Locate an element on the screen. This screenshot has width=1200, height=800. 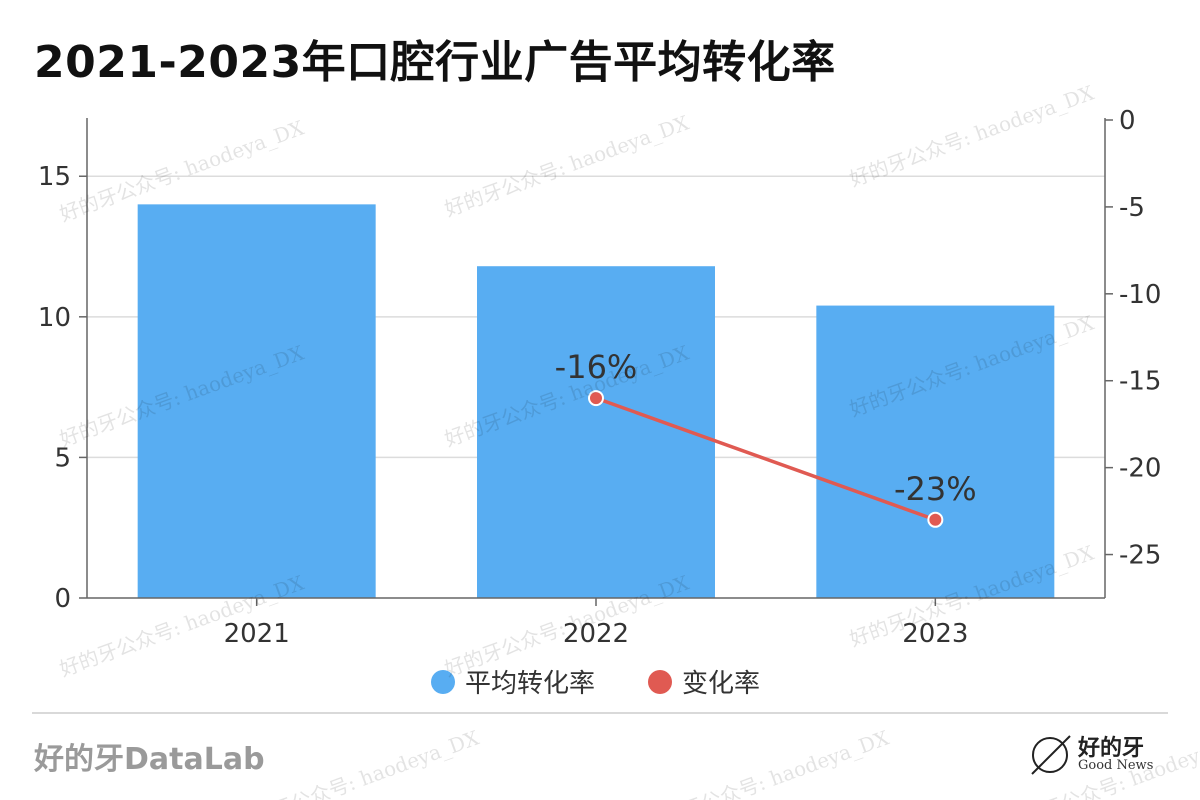
data-label: -16% is located at coordinates (596, 367).